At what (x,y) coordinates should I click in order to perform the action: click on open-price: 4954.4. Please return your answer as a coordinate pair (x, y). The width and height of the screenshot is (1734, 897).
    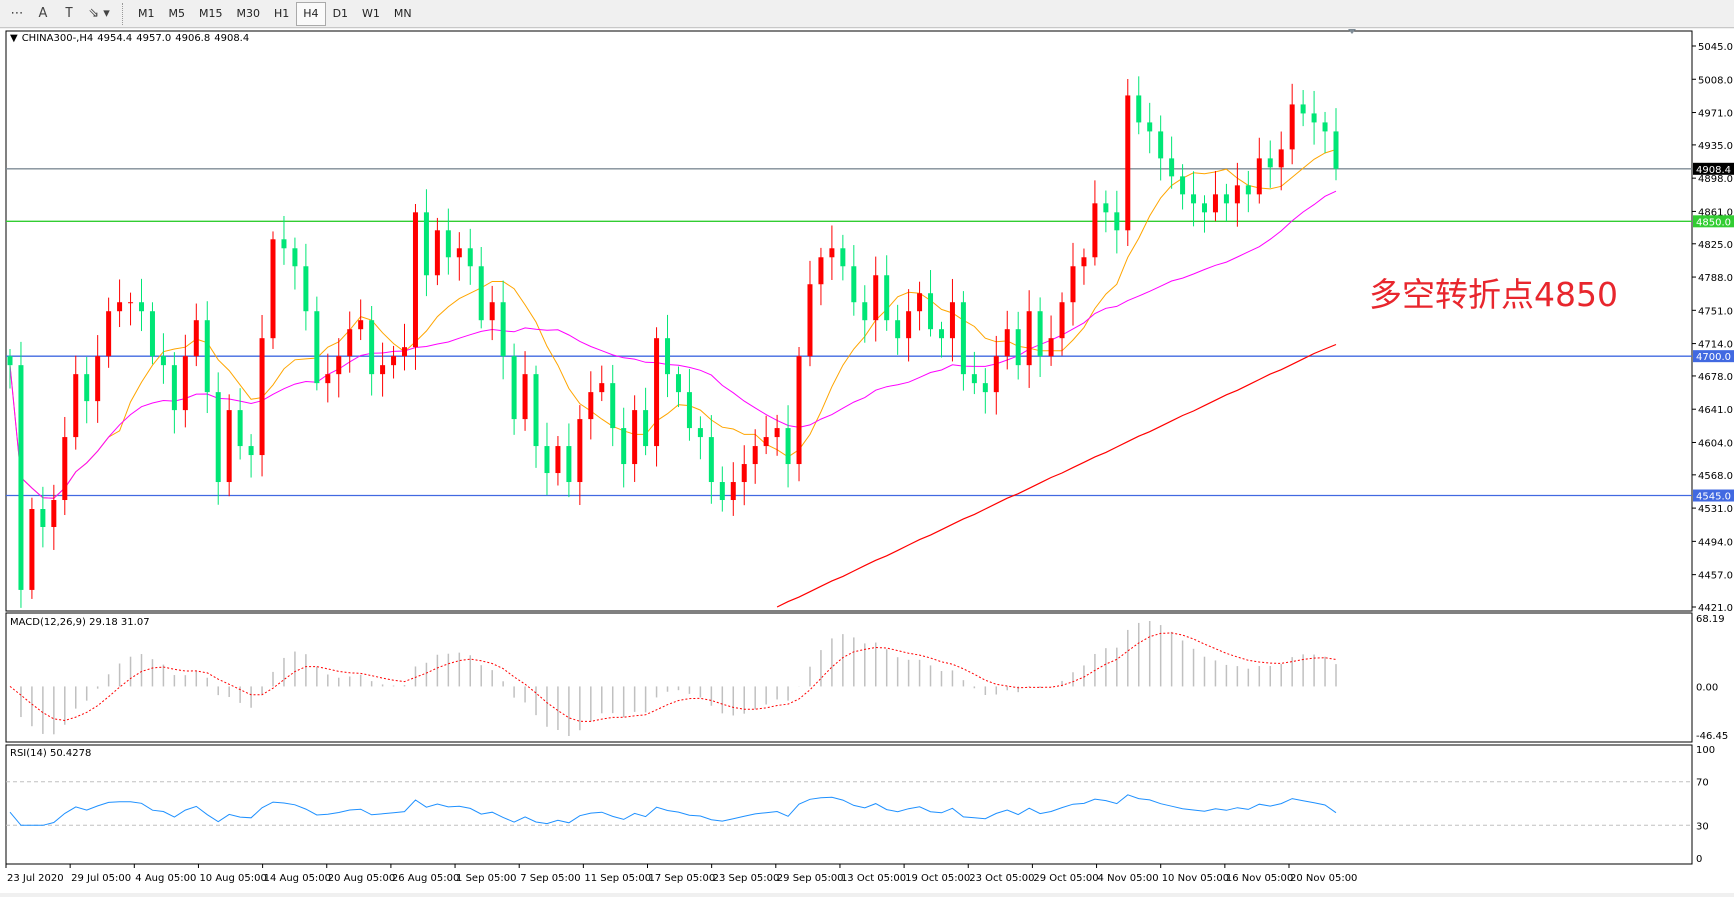
    Looking at the image, I should click on (115, 38).